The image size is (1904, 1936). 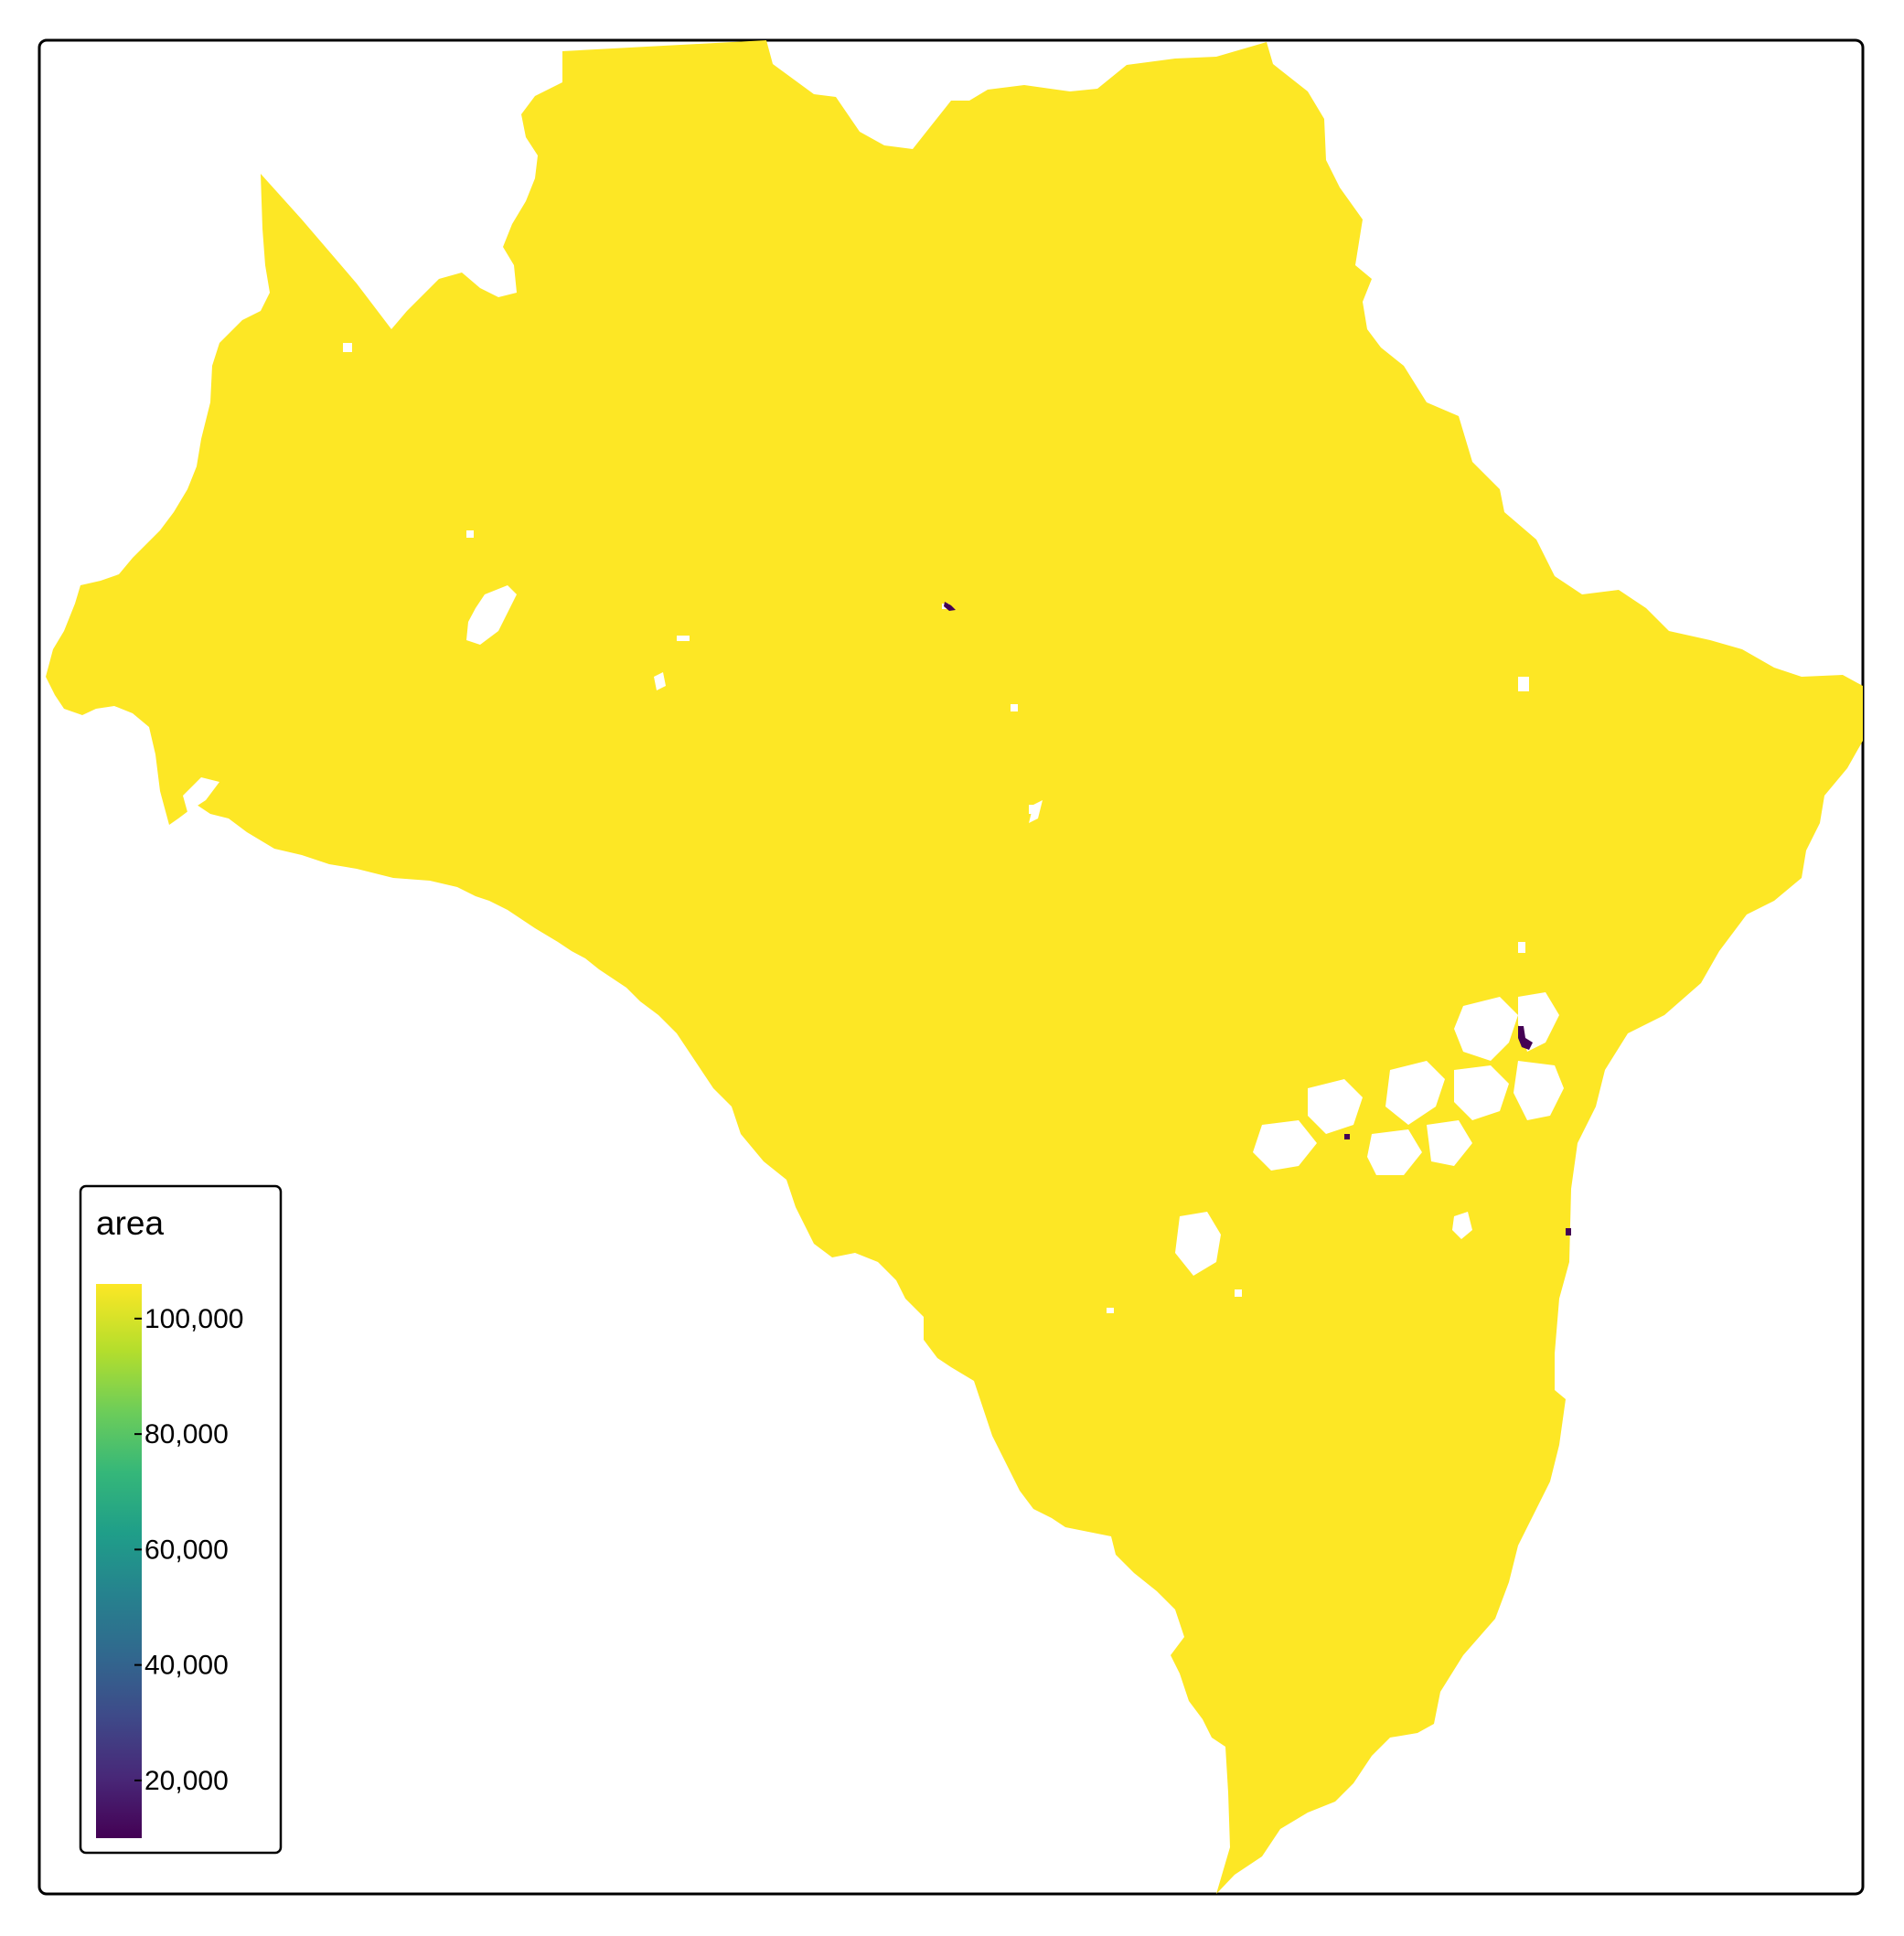 I want to click on legend-tick-label: 100,000, so click(x=193, y=1319).